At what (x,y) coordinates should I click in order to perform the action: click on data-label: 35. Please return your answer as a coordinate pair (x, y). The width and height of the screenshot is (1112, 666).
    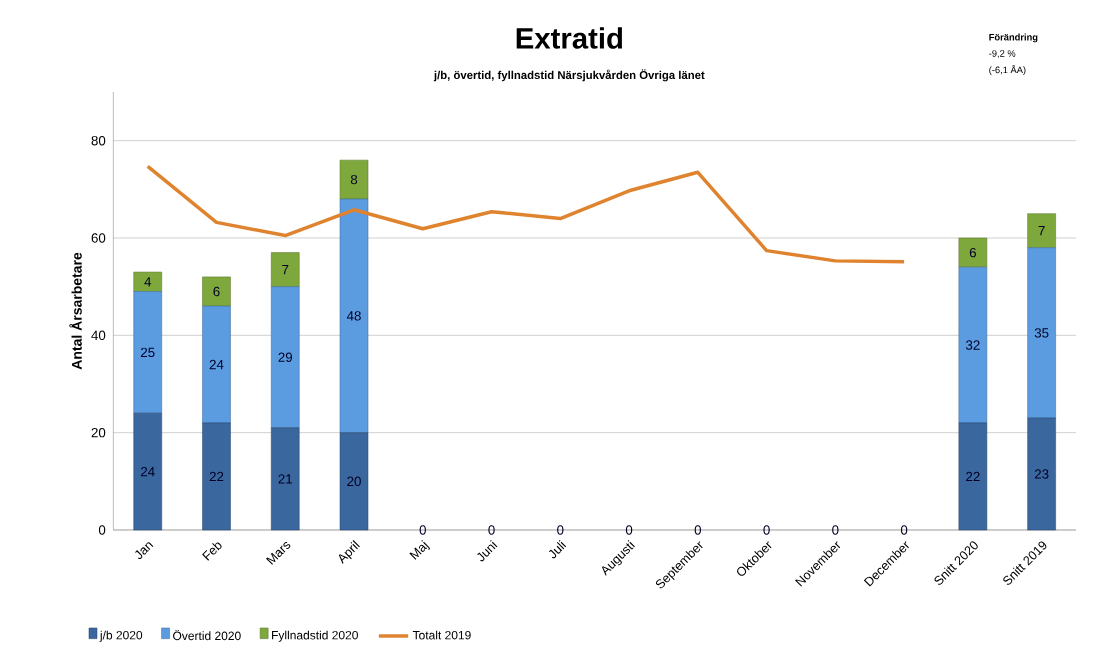
    Looking at the image, I should click on (1041, 333).